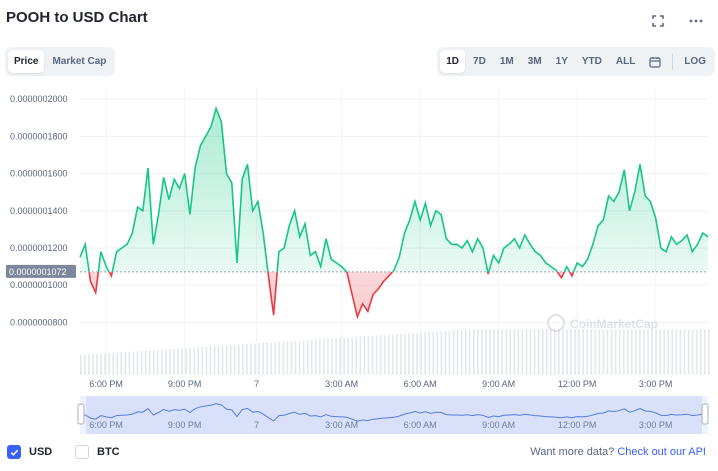 Image resolution: width=718 pixels, height=471 pixels. I want to click on reference-label: 0.0000001072, so click(41, 271).